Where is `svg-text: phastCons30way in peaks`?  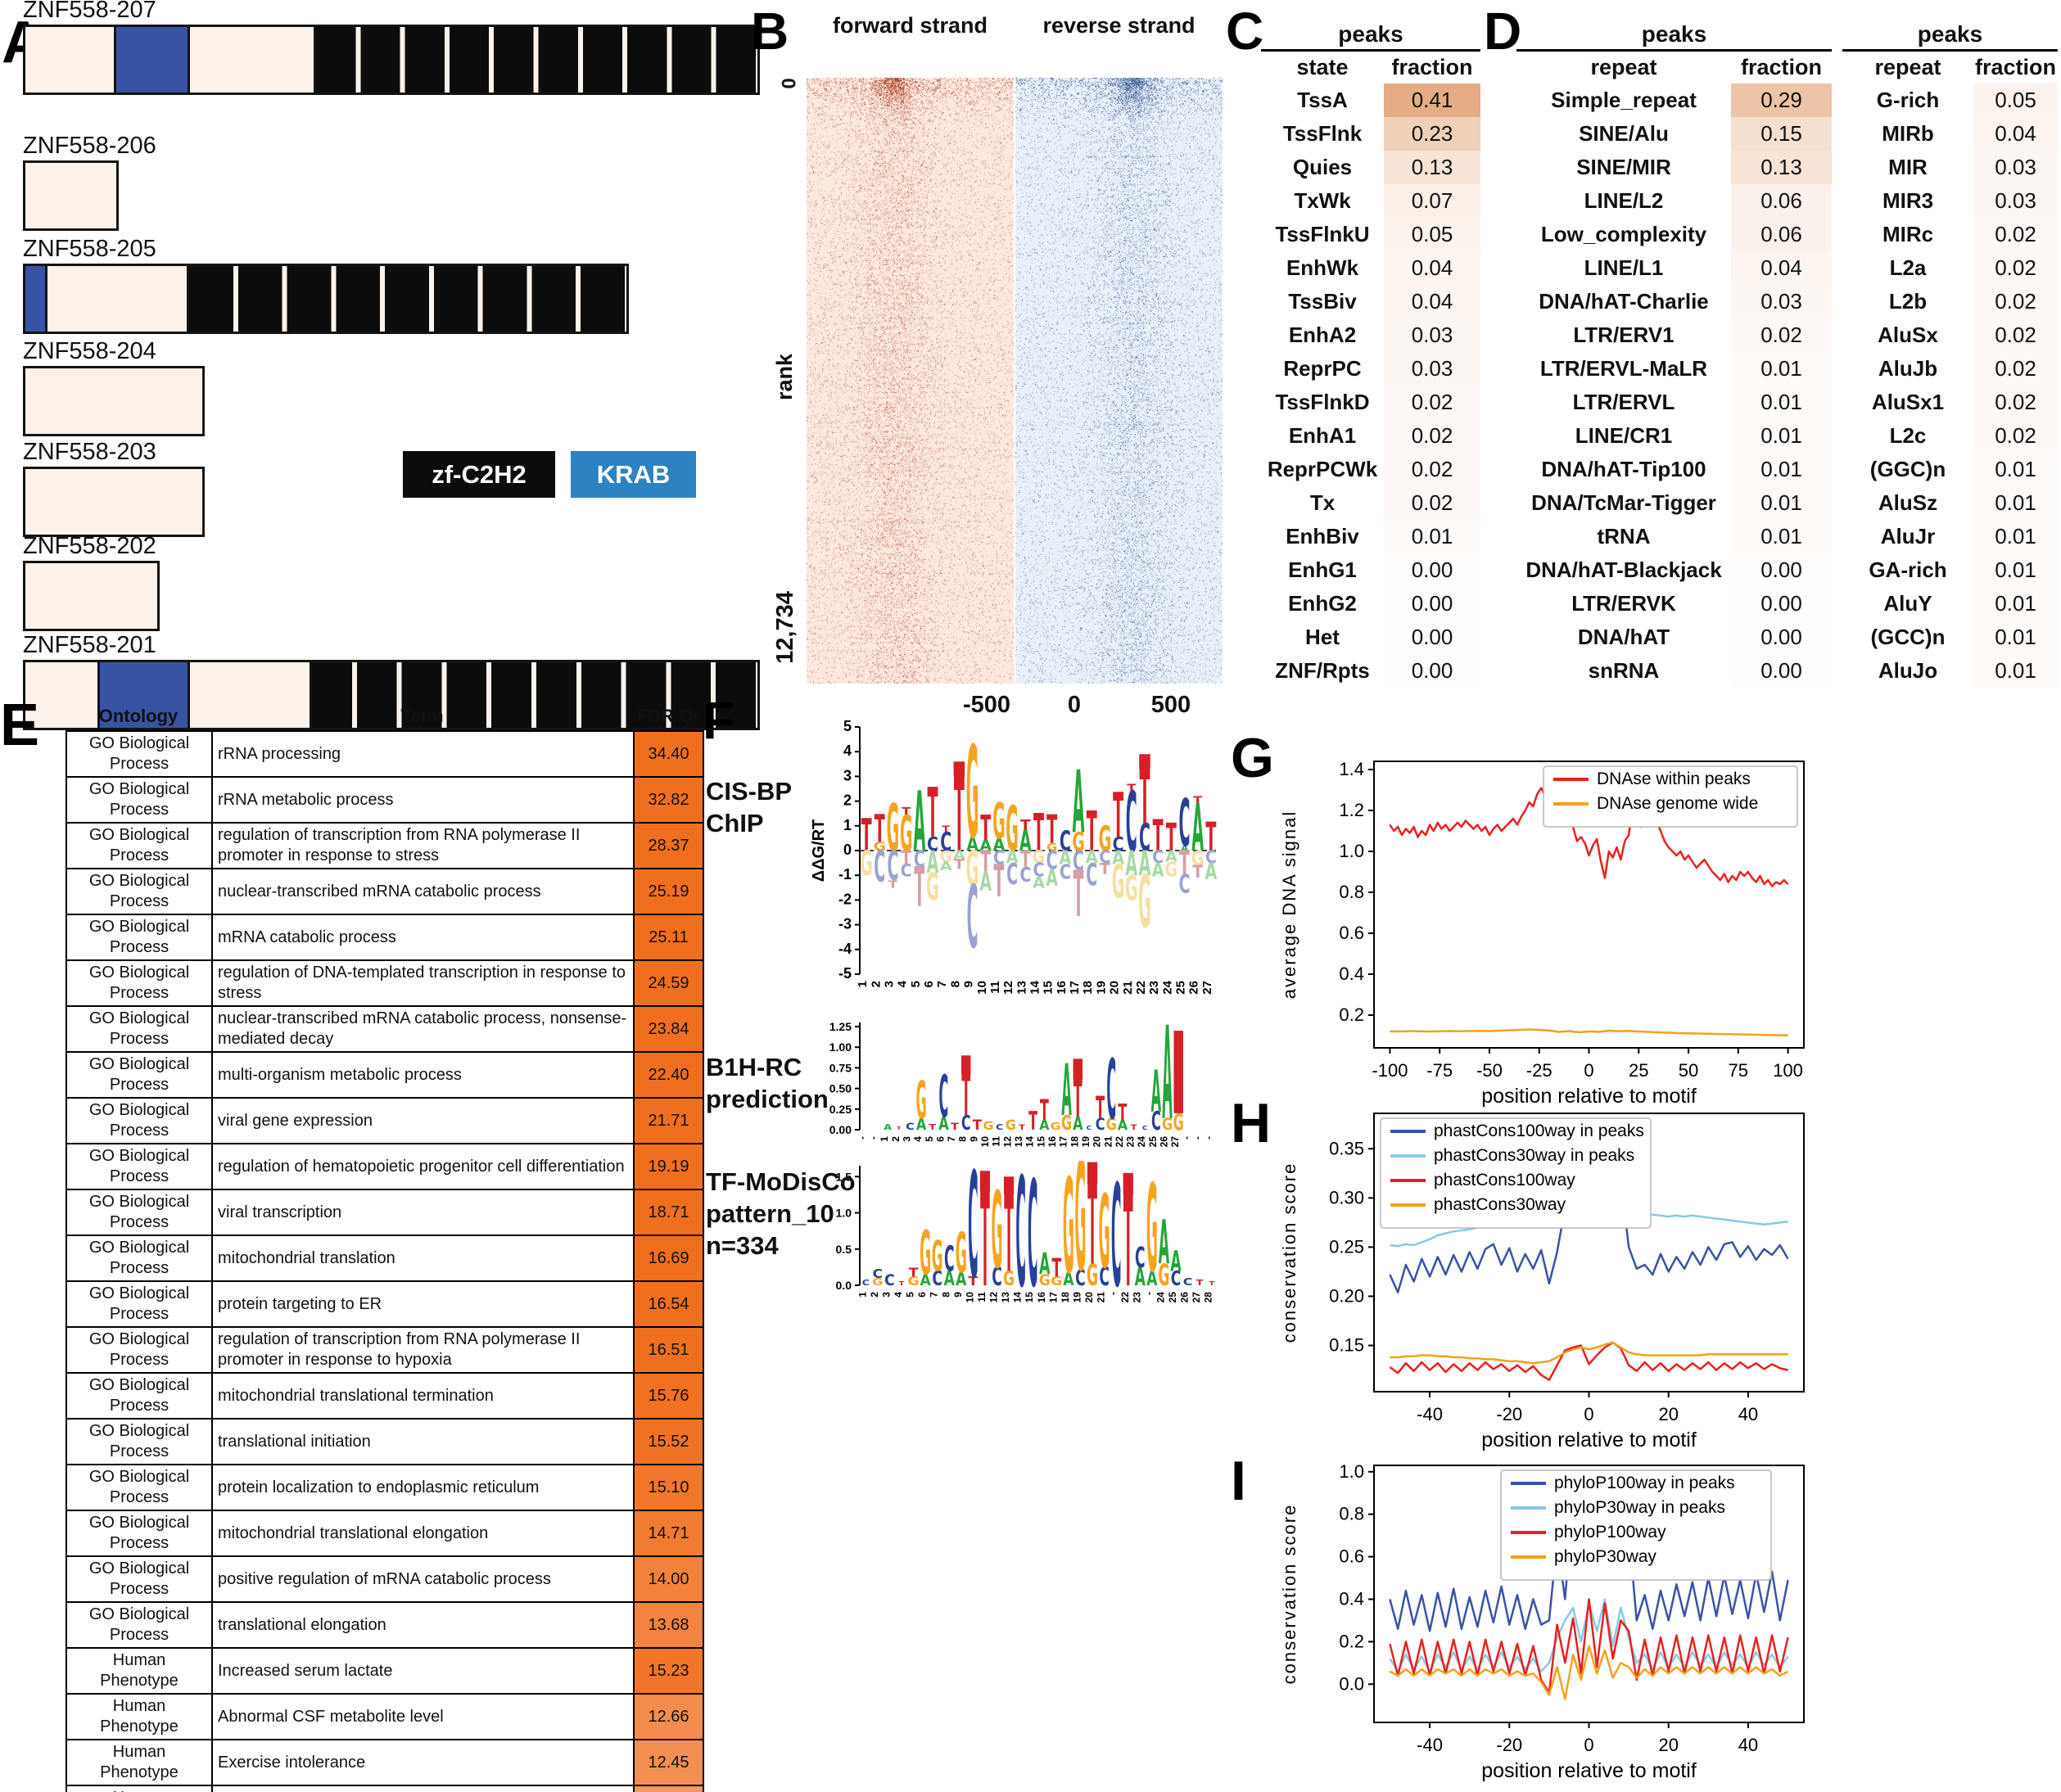 svg-text: phastCons30way in peaks is located at coordinates (1534, 1155).